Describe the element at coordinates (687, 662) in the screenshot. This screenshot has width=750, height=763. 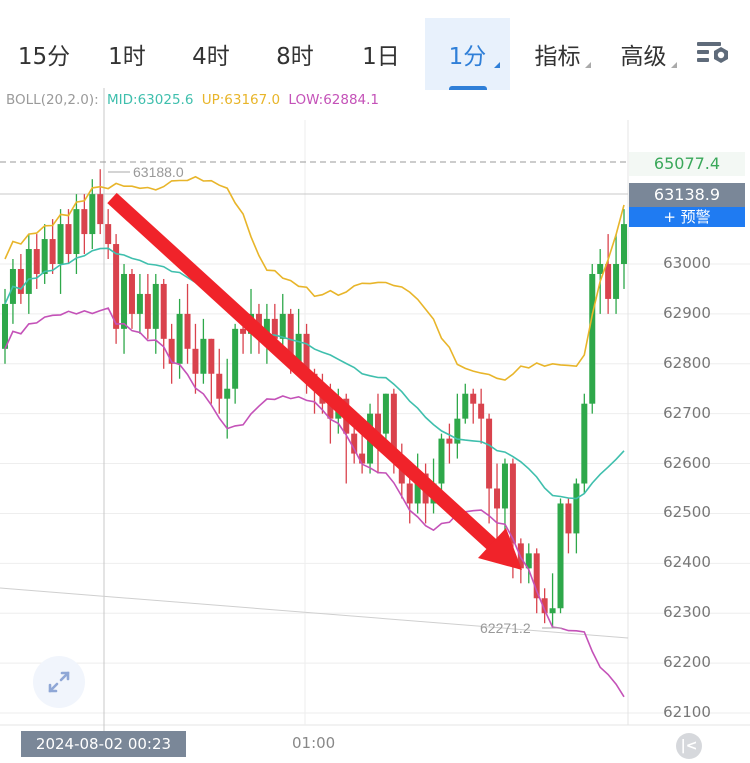
I see `price-tick-label: 62200` at that location.